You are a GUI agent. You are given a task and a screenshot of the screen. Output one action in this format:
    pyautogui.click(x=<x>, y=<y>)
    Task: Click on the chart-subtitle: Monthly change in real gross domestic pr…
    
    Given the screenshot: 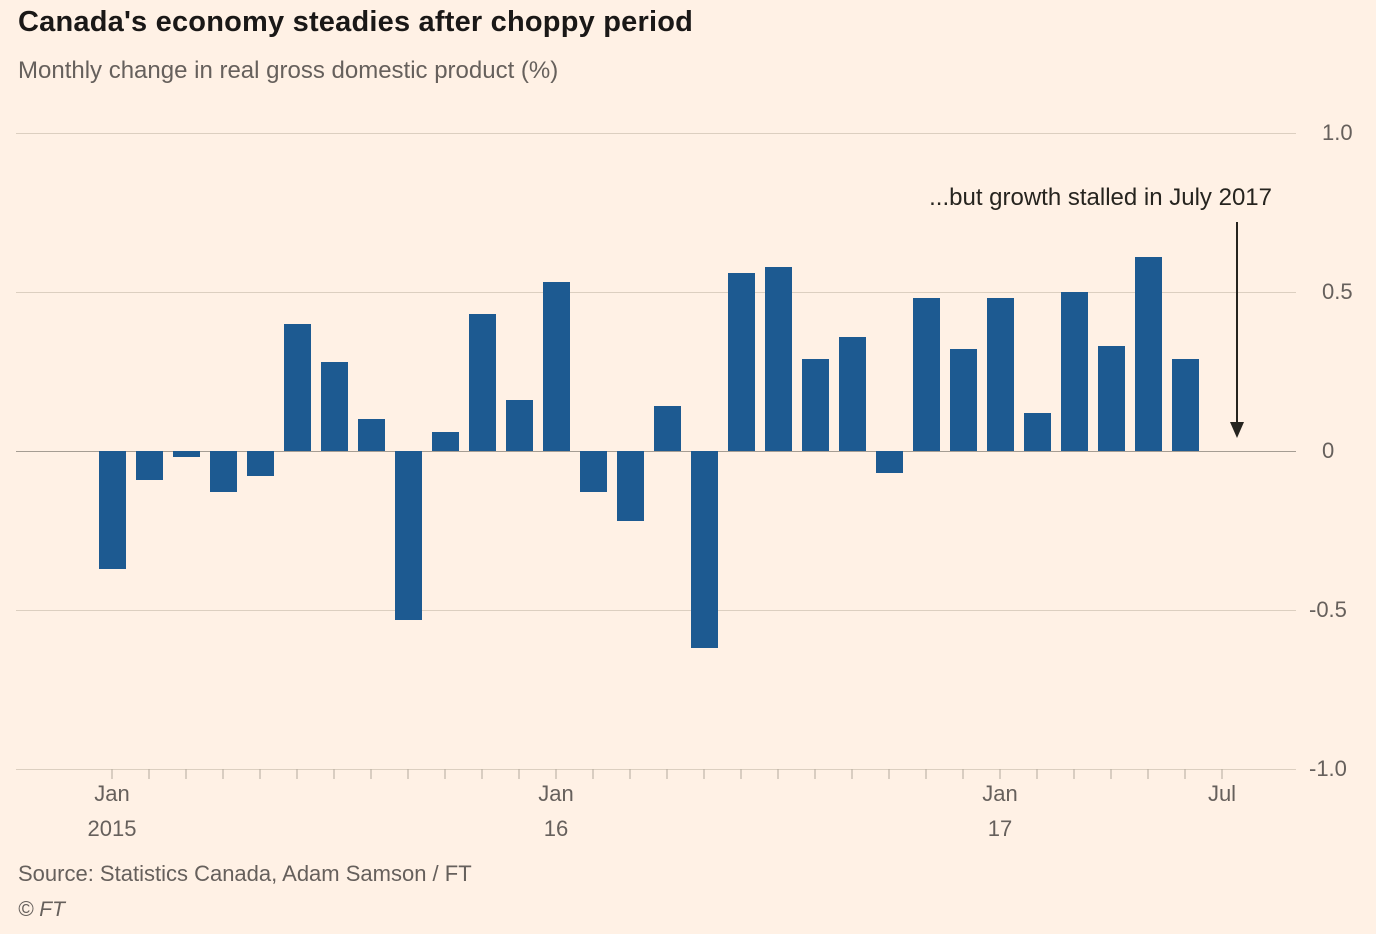 What is the action you would take?
    pyautogui.click(x=288, y=70)
    